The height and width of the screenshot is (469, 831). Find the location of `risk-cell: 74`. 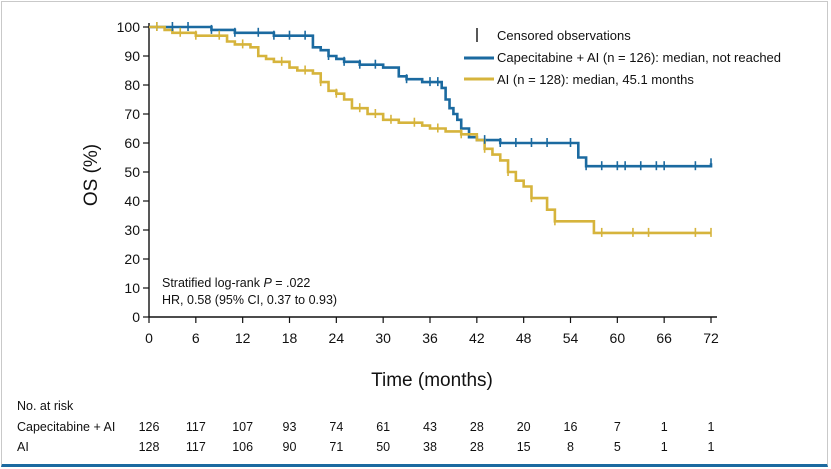

risk-cell: 74 is located at coordinates (336, 427).